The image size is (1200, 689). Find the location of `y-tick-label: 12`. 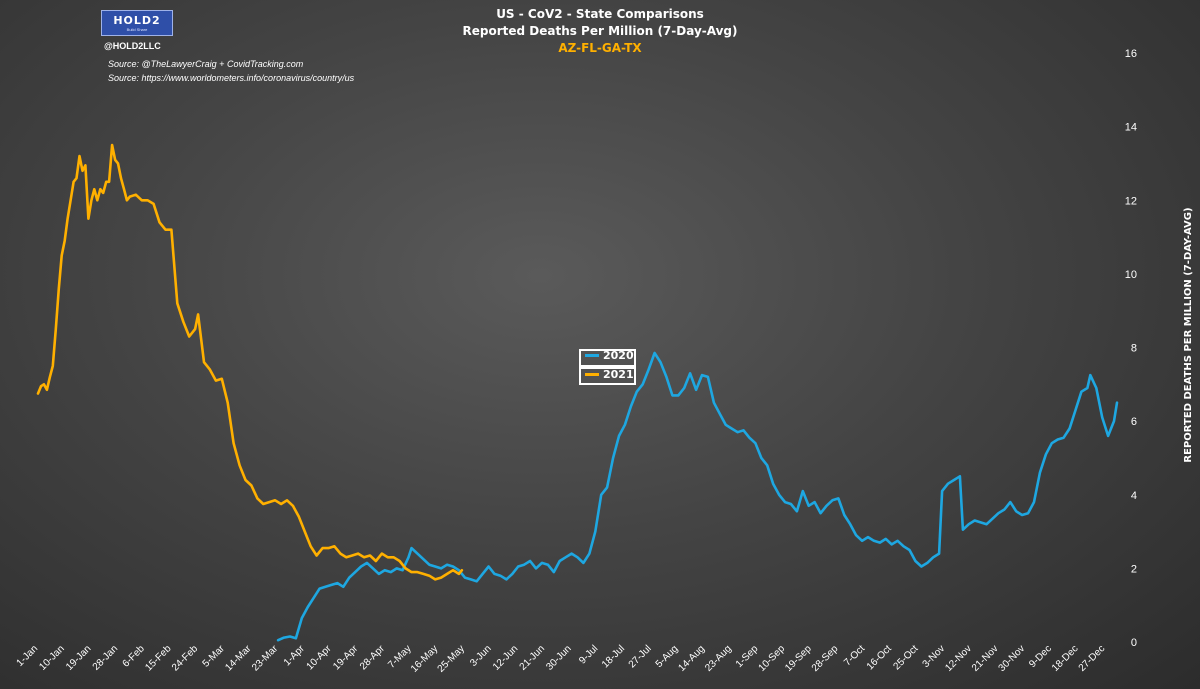

y-tick-label: 12 is located at coordinates (1131, 201).